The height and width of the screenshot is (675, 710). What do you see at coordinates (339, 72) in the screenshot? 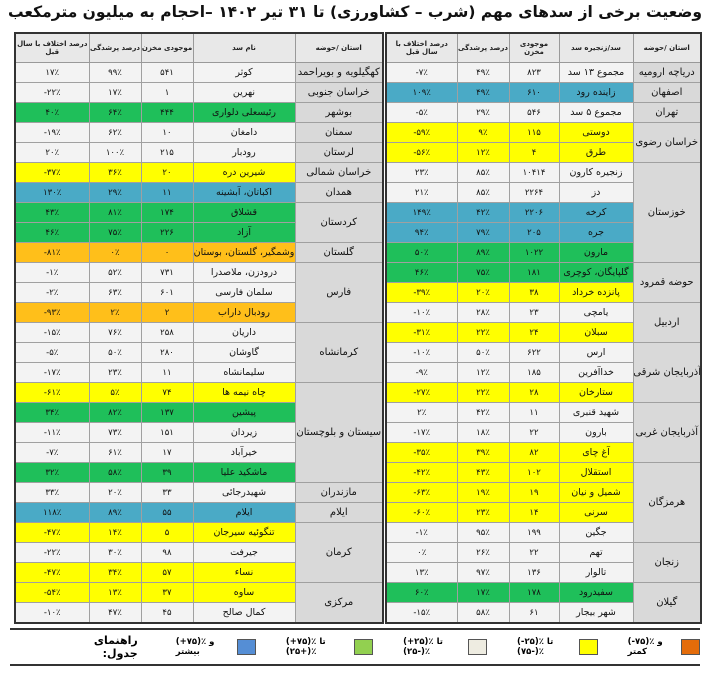
I see `province-cell: کهگیلویه و بویراحمد` at bounding box center [339, 72].